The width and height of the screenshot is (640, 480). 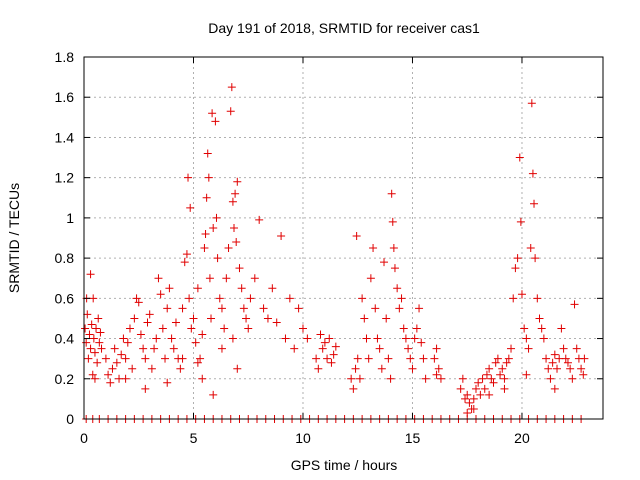 I want to click on x-tick-label: 0, so click(x=84, y=438).